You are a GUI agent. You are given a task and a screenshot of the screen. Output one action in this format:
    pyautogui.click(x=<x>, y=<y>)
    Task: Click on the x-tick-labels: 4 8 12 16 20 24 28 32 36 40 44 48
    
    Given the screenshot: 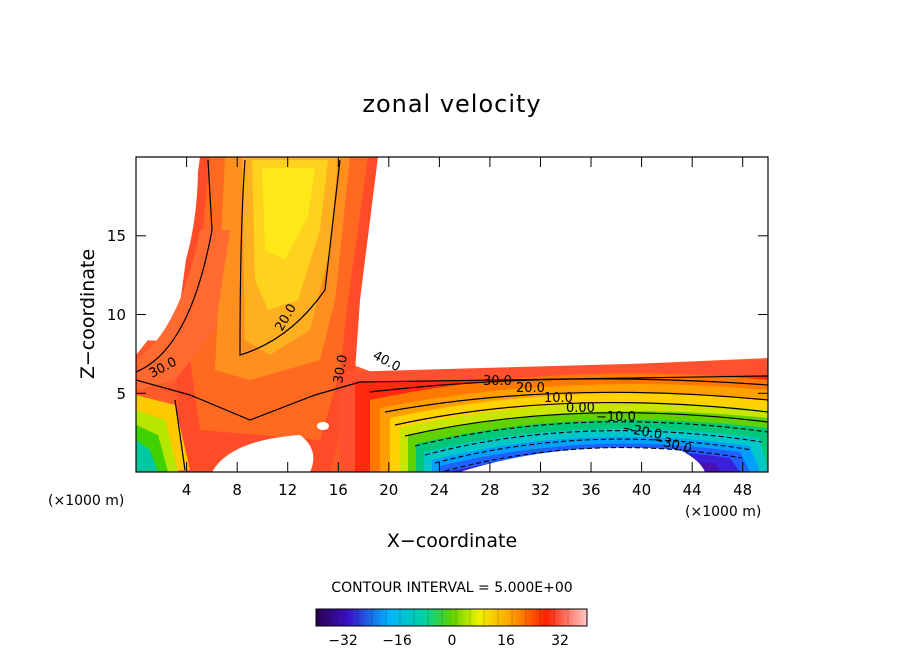 What is the action you would take?
    pyautogui.click(x=467, y=490)
    